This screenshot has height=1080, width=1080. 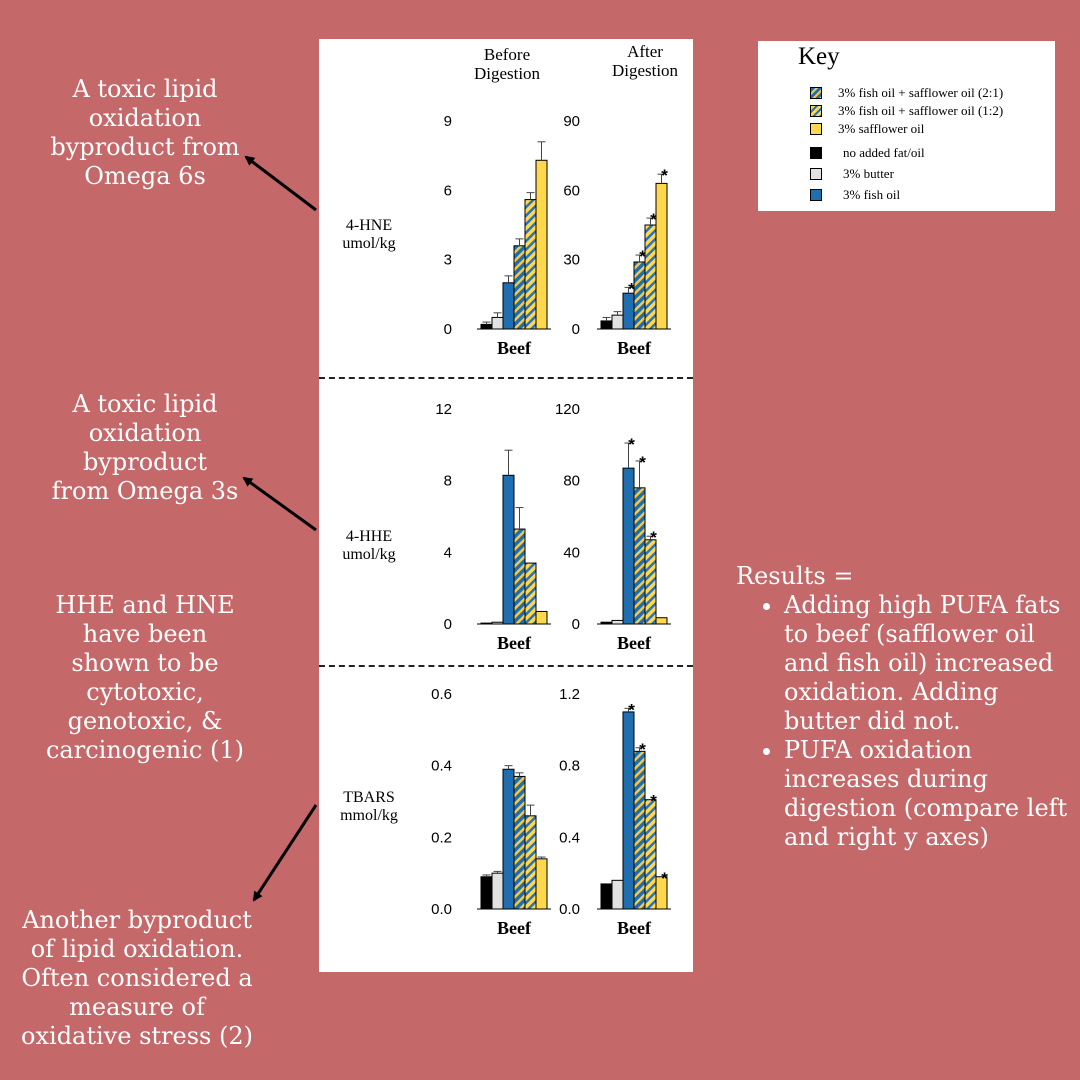 I want to click on legend-title: Key, so click(x=819, y=56).